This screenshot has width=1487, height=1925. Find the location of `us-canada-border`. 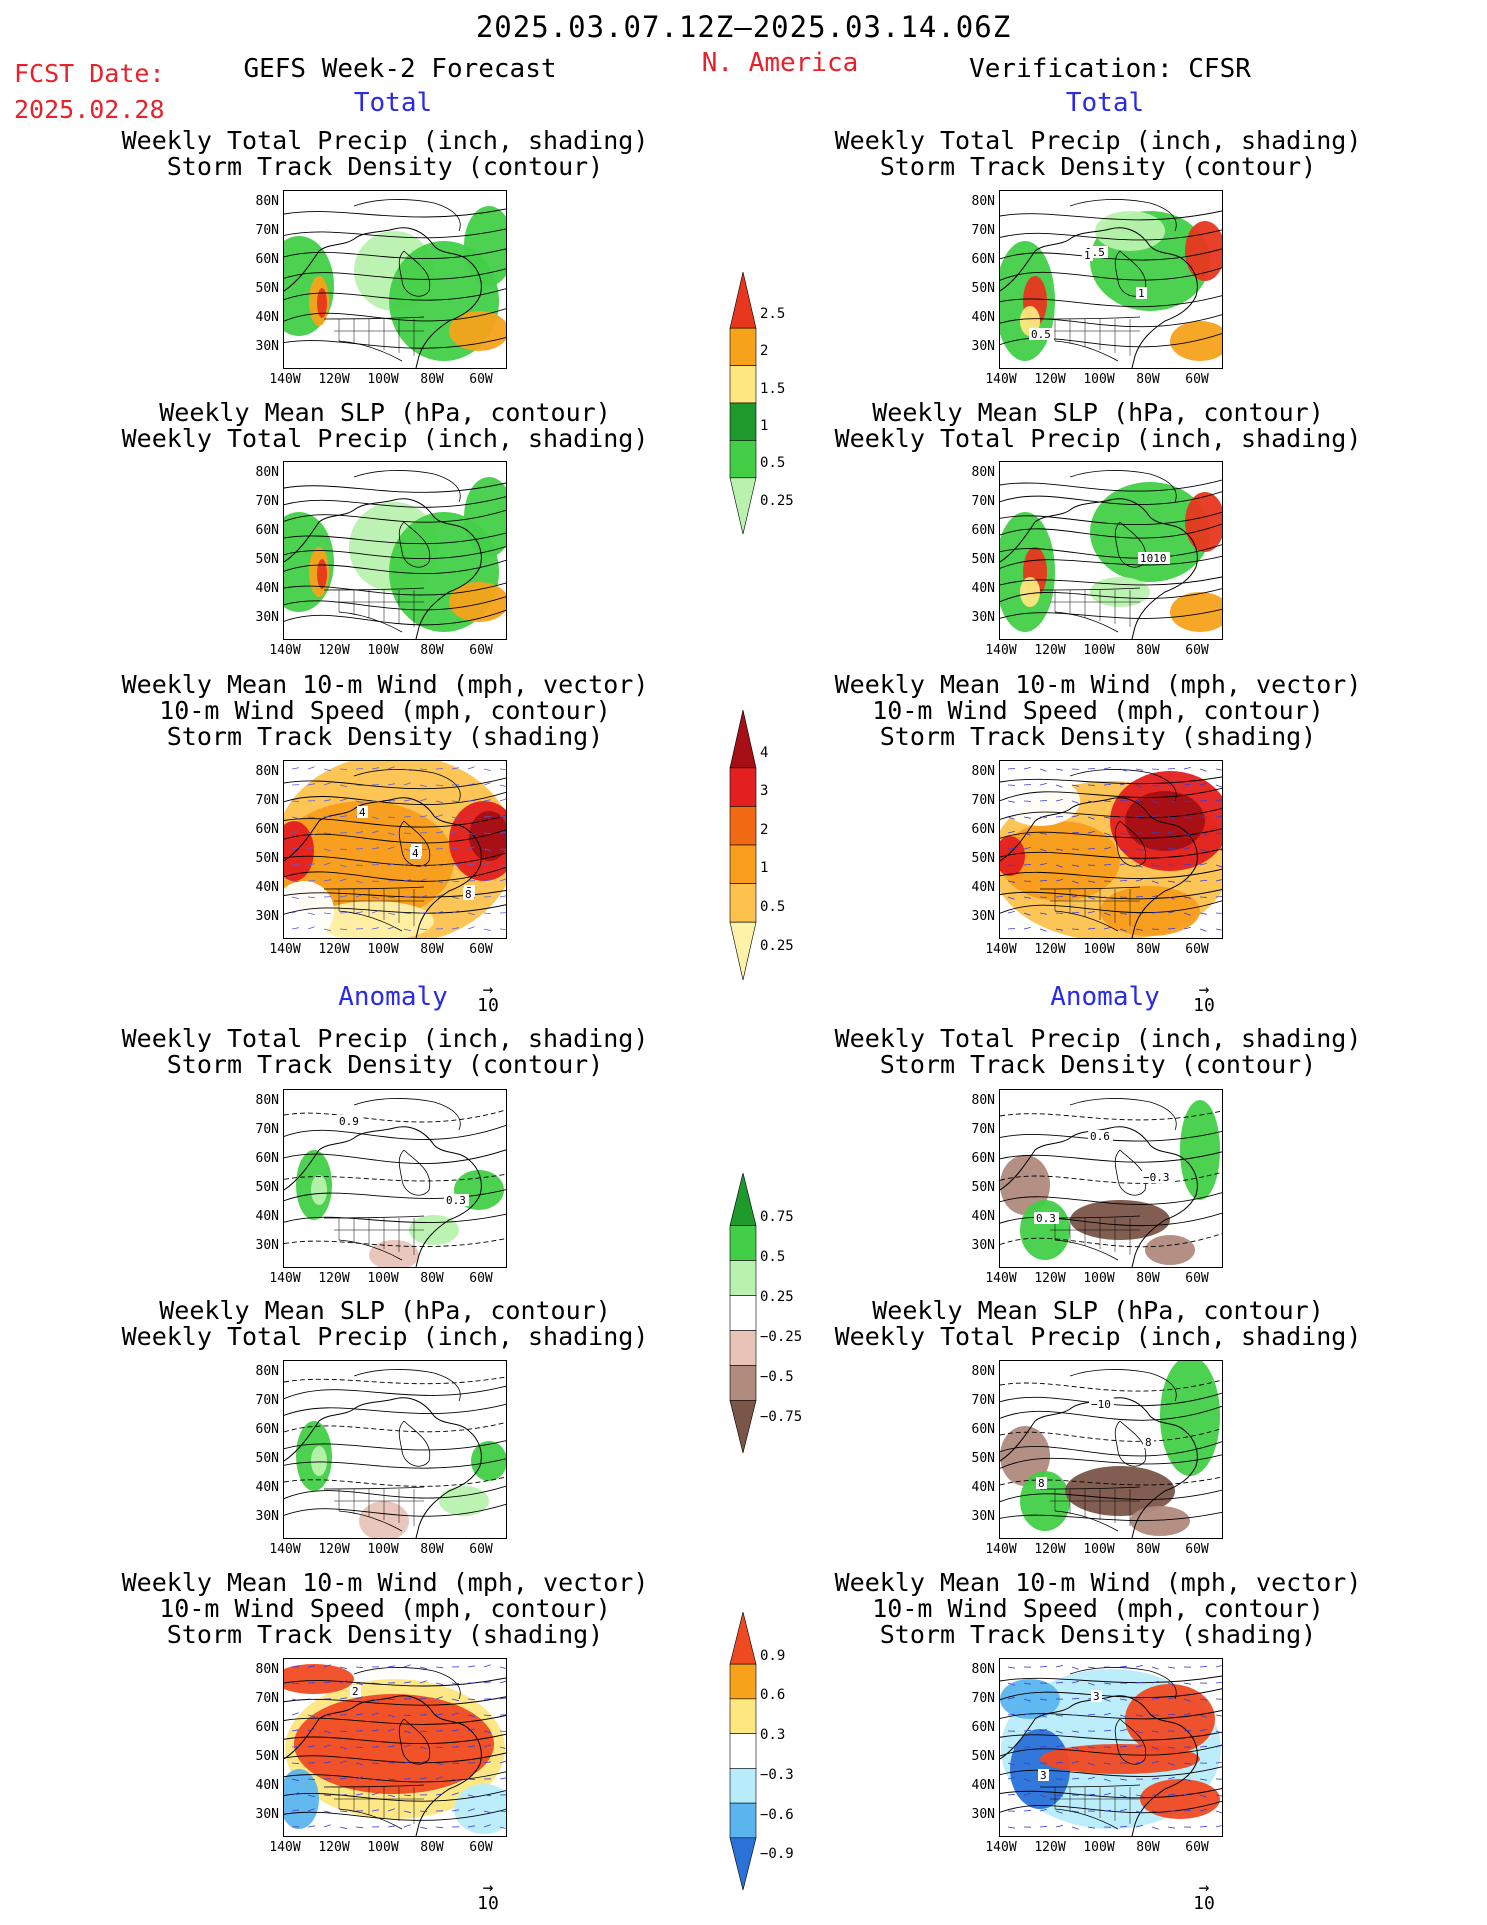

us-canada-border is located at coordinates (374, 888).